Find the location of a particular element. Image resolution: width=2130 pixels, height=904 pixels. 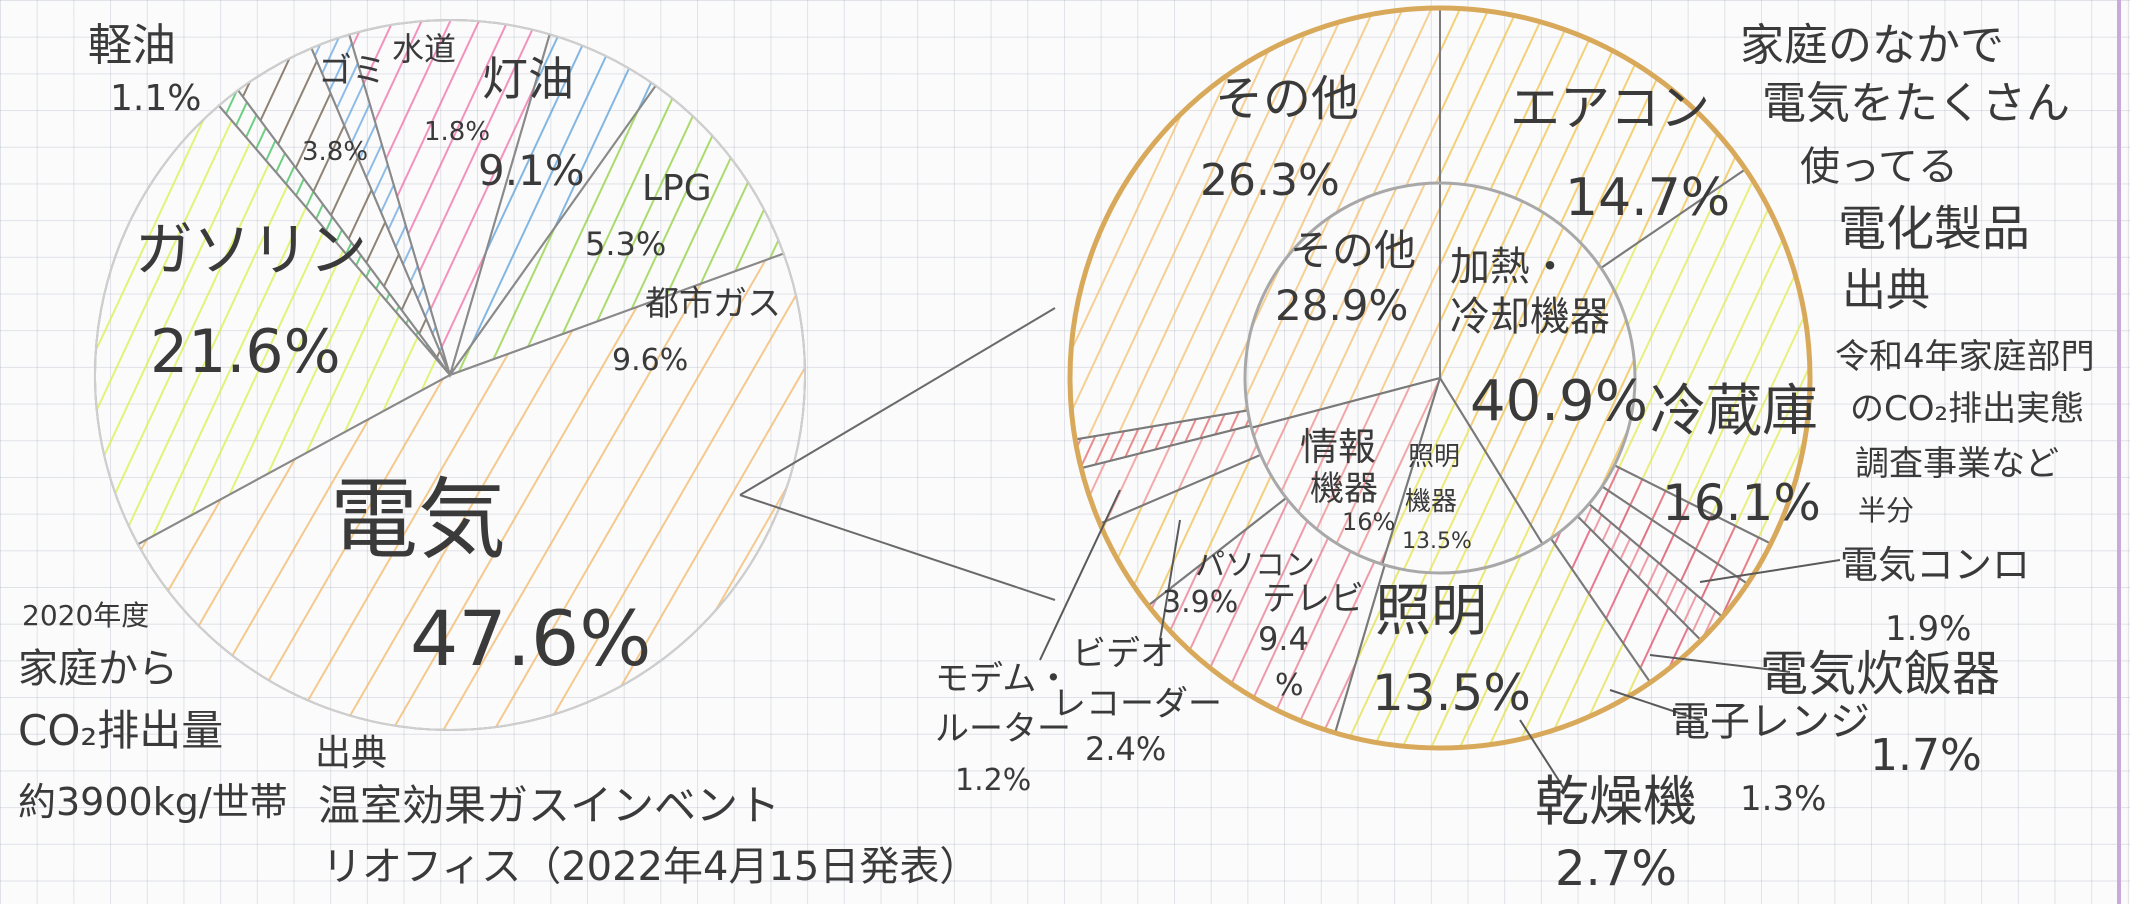

note-r1: 家庭のなかで is located at coordinates (1872, 45).